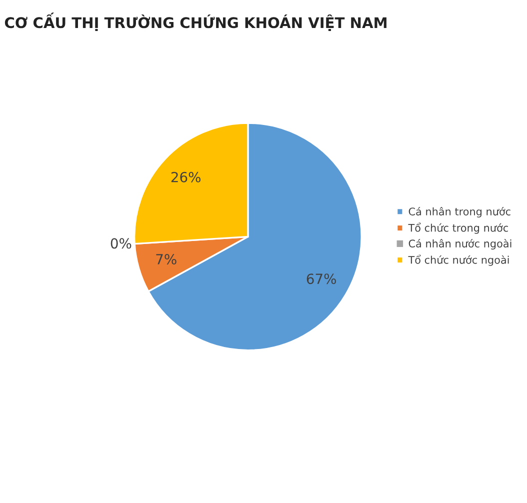 The image size is (527, 503). What do you see at coordinates (458, 228) in the screenshot?
I see `legend-label: Tổ chức trong nước` at bounding box center [458, 228].